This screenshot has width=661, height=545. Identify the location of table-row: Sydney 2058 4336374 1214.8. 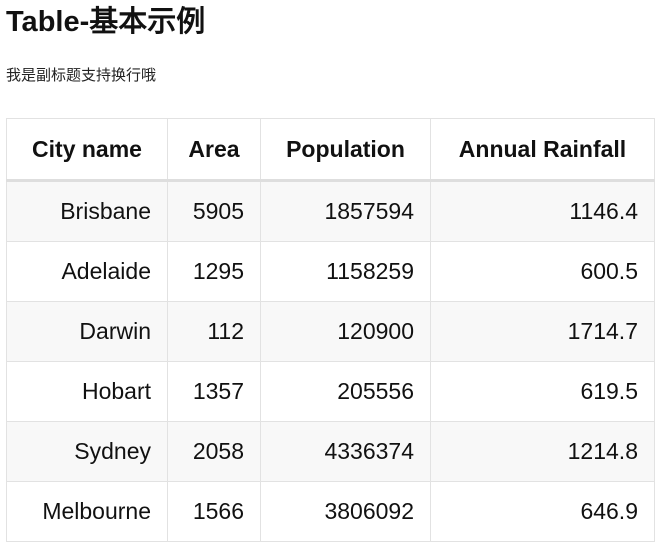
(330, 451).